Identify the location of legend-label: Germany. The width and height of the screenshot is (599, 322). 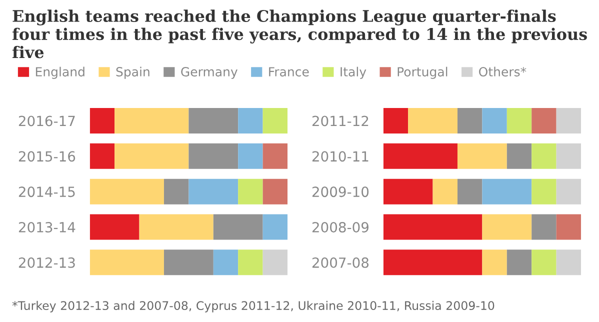
(209, 73).